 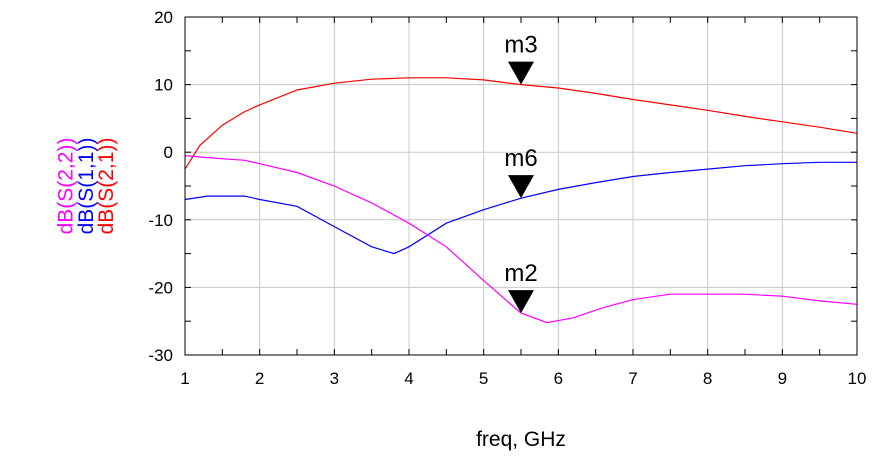 What do you see at coordinates (106, 186) in the screenshot?
I see `y-axis-label-2: dB(S(2,1))` at bounding box center [106, 186].